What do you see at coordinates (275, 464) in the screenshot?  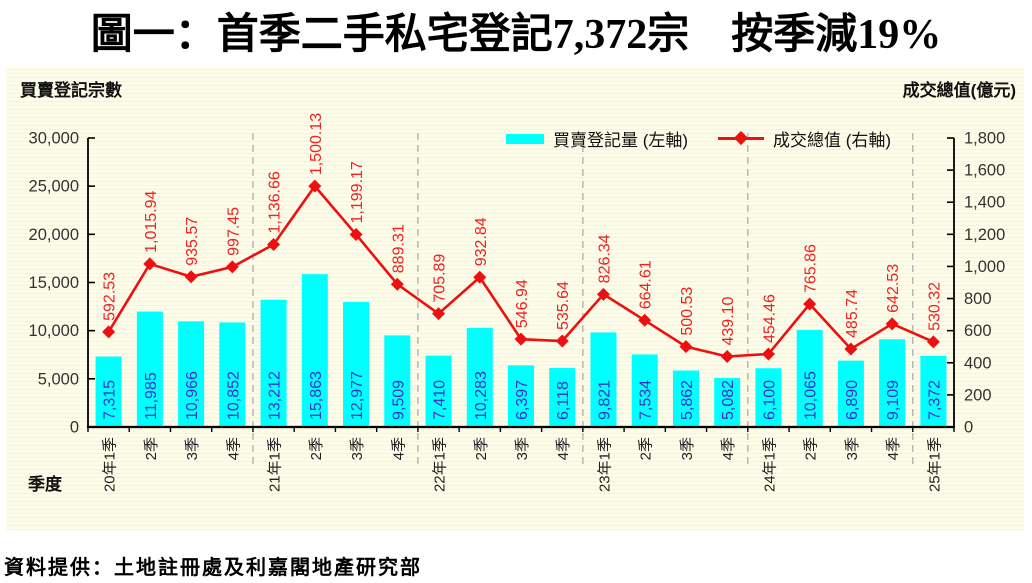 I see `category-label: 21年1季` at bounding box center [275, 464].